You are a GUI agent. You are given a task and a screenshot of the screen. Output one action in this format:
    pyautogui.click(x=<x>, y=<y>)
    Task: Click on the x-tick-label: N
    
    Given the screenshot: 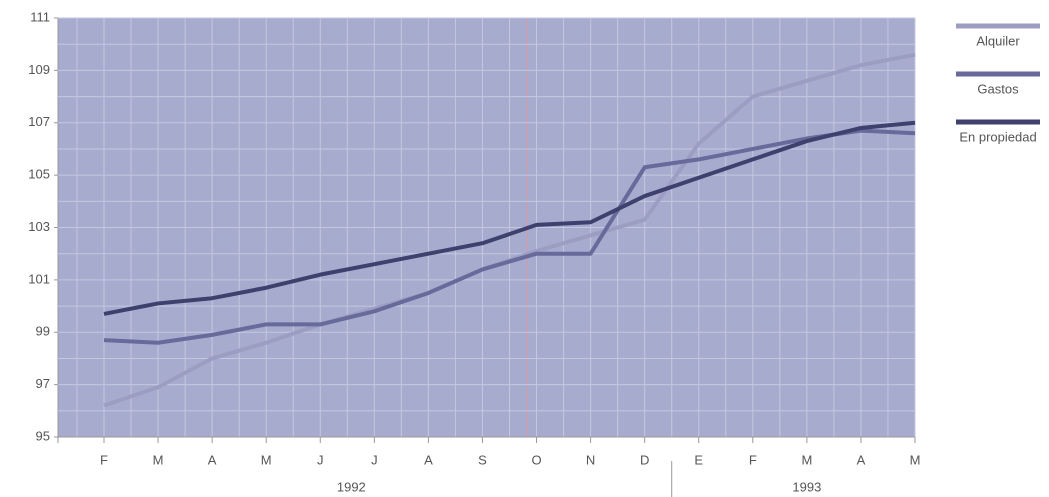 What is the action you would take?
    pyautogui.click(x=590, y=459)
    